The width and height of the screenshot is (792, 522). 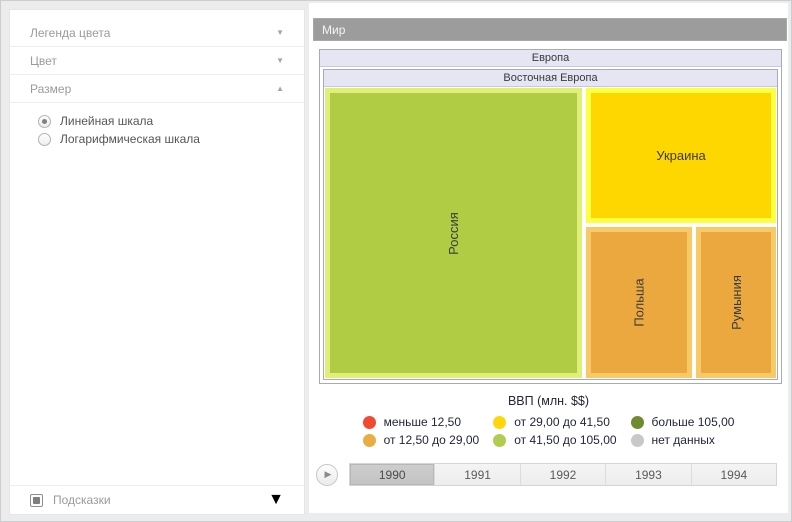 What do you see at coordinates (157, 121) in the screenshot?
I see `radio-linear-scale: Линейная шкала` at bounding box center [157, 121].